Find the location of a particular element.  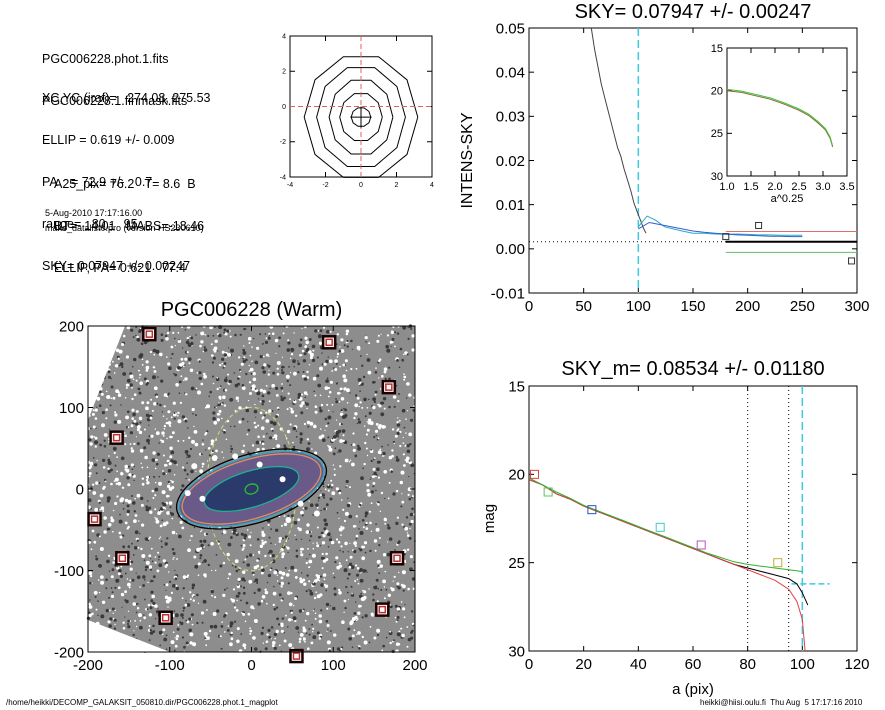

masked-star-inner is located at coordinates (329, 342).